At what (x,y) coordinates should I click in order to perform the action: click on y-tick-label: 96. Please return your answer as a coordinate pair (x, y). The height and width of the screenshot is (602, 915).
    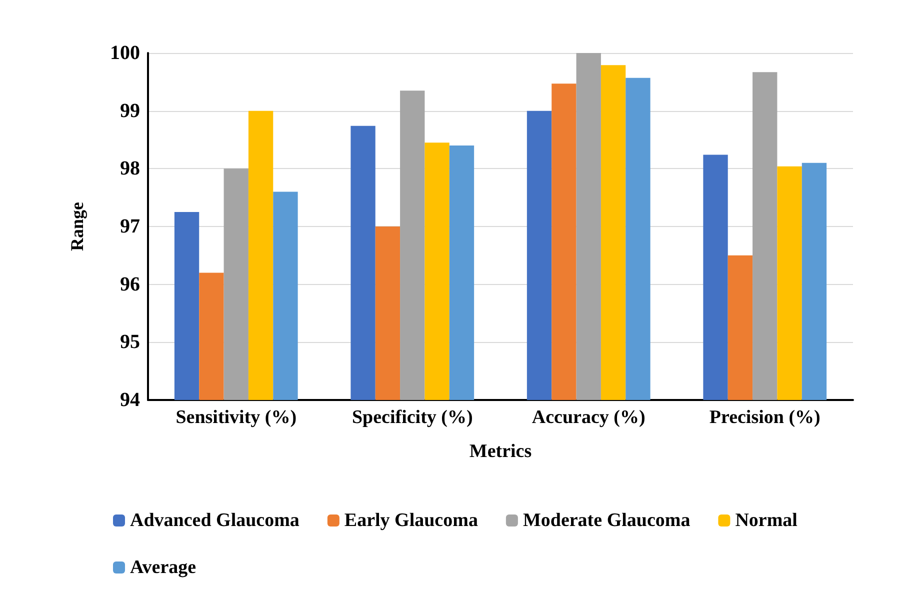
    Looking at the image, I should click on (130, 284).